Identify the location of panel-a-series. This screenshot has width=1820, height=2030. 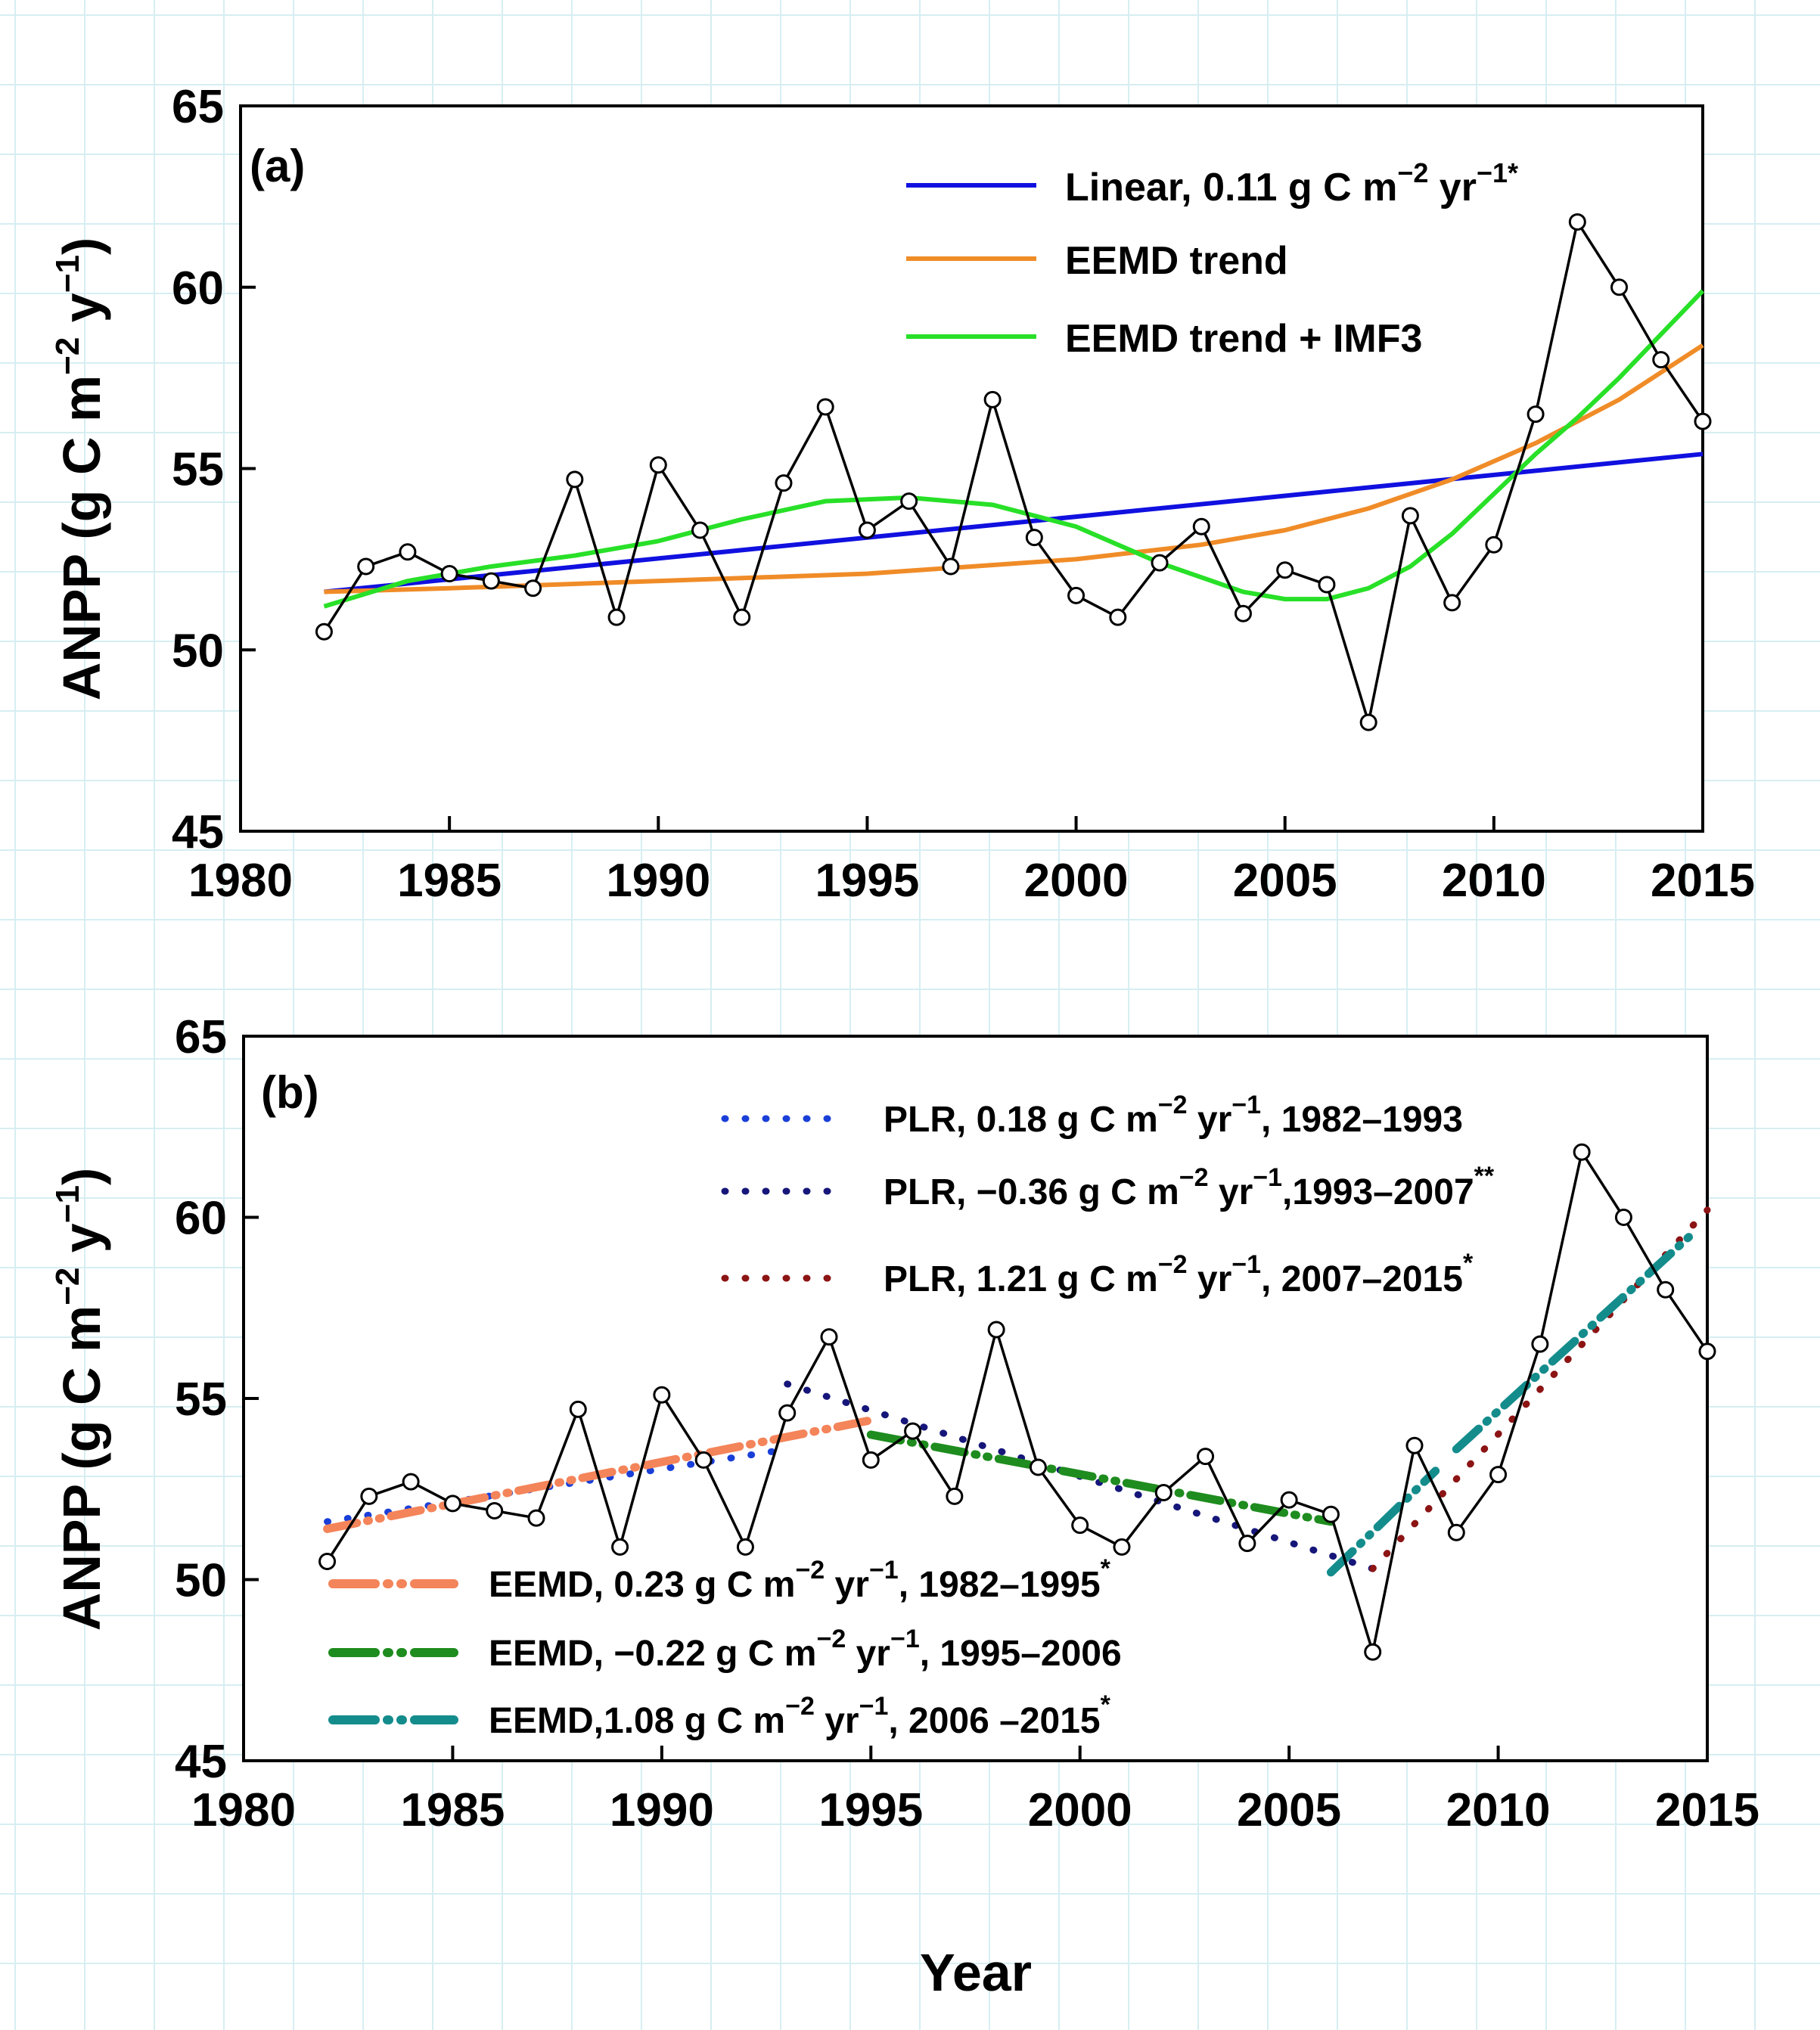
(1014, 449).